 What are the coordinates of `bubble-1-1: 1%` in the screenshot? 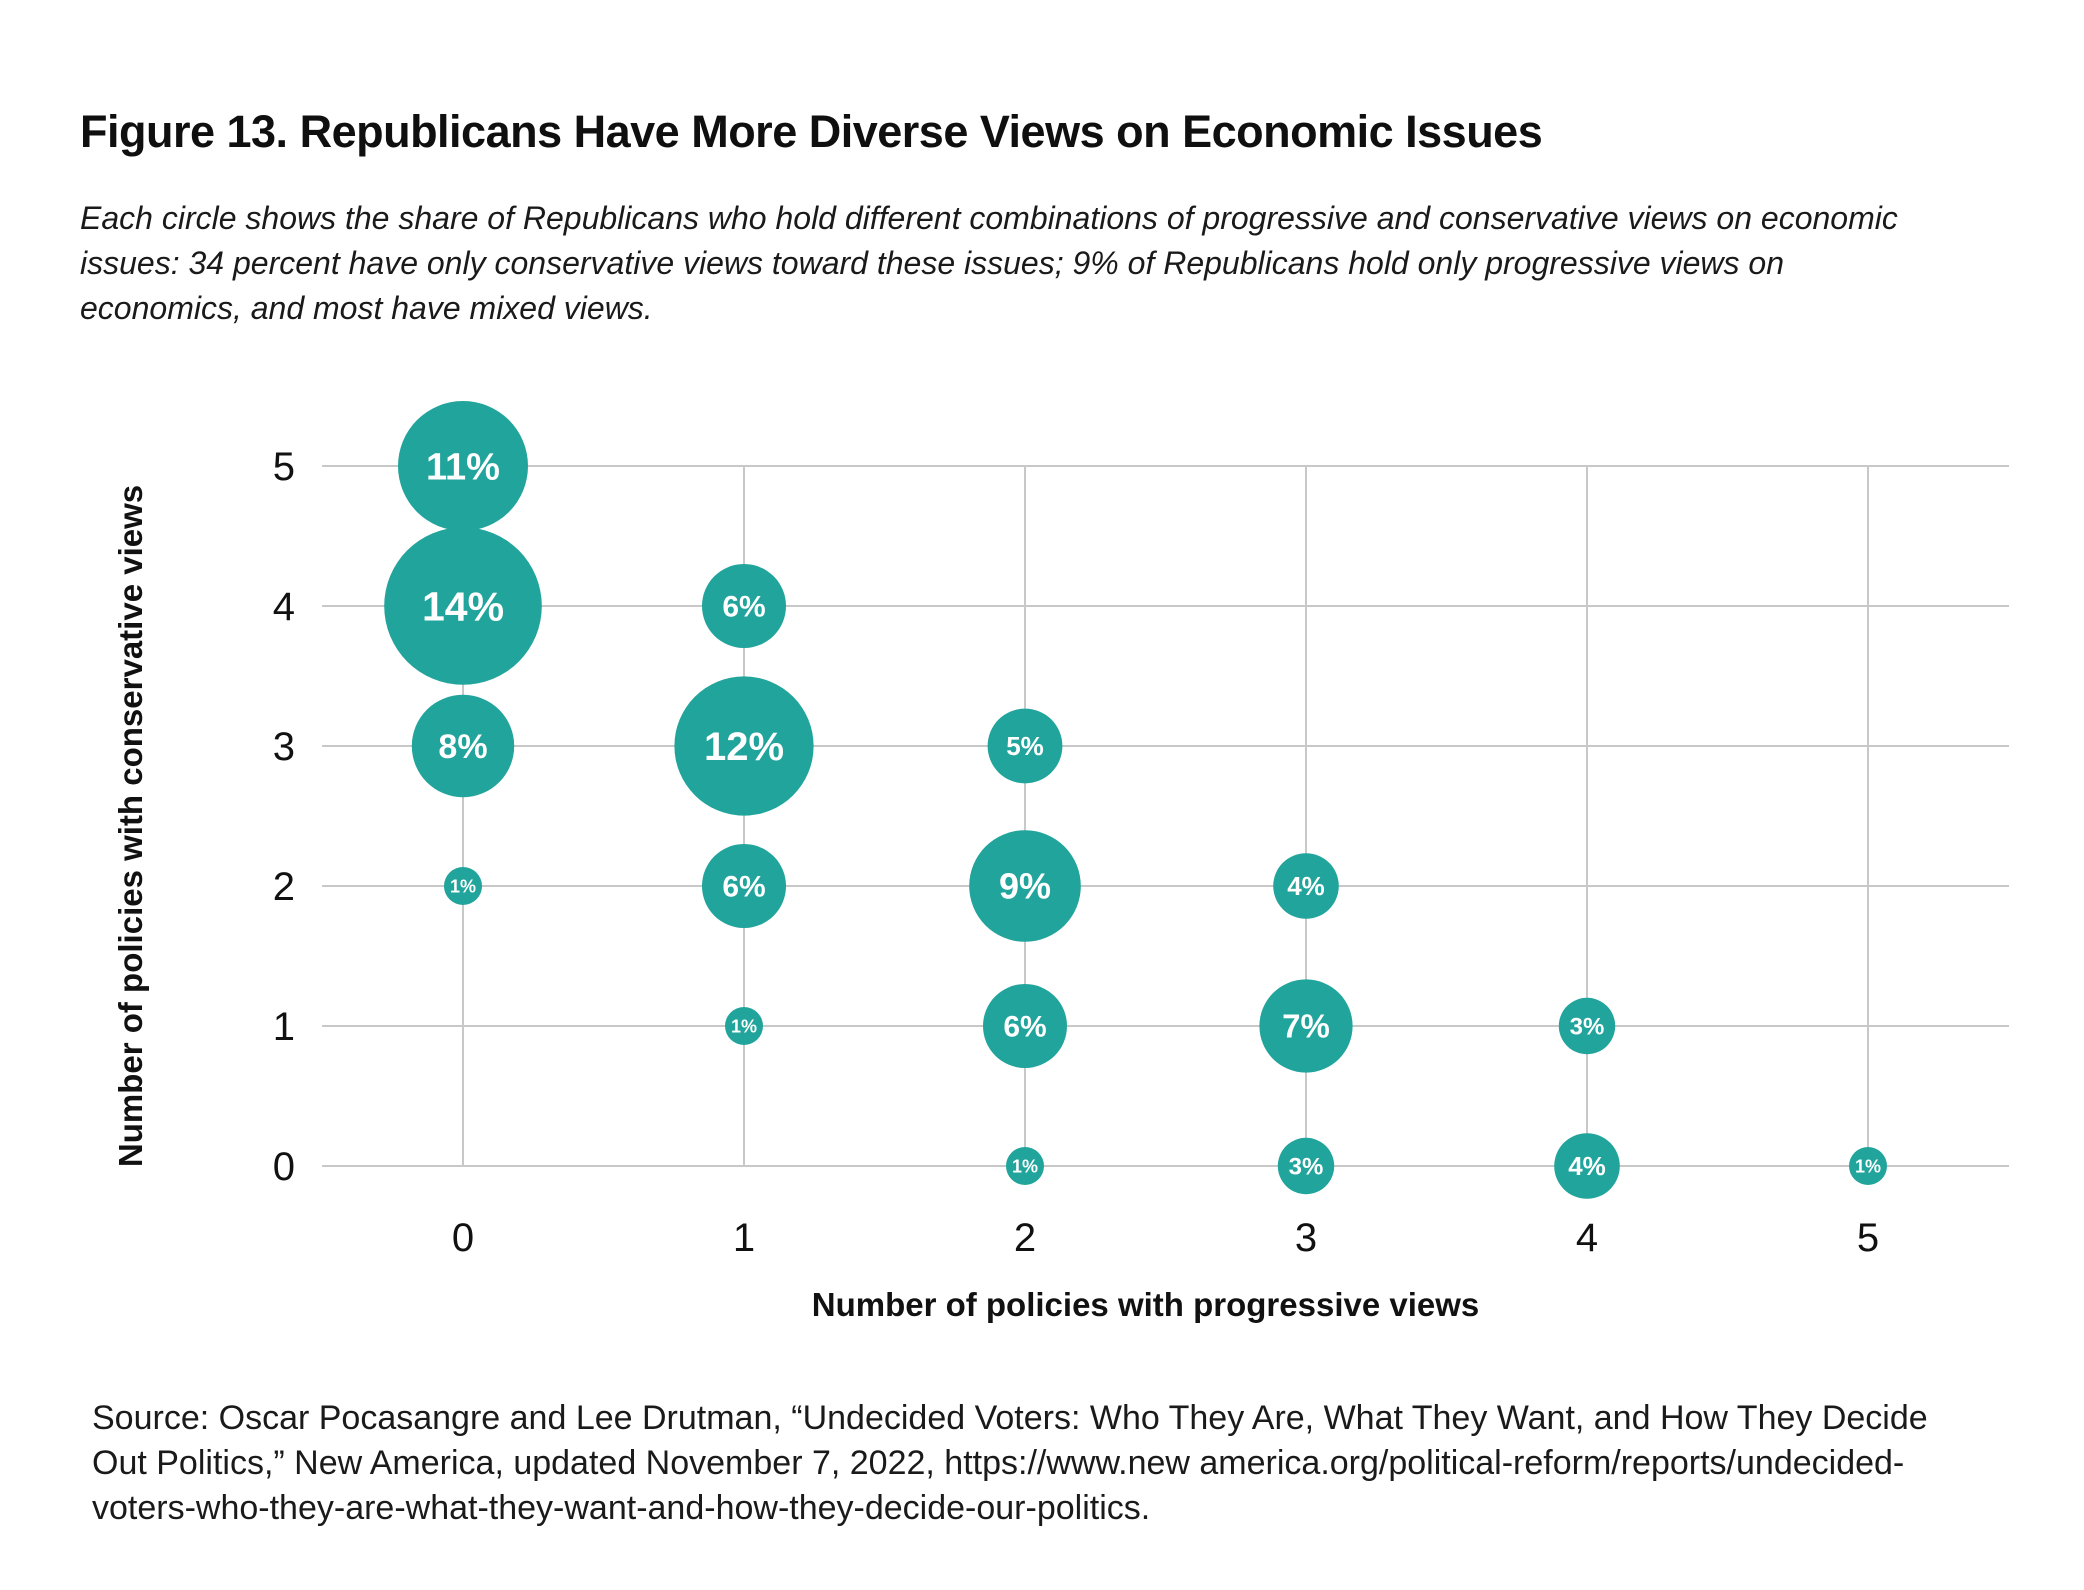 It's located at (744, 1026).